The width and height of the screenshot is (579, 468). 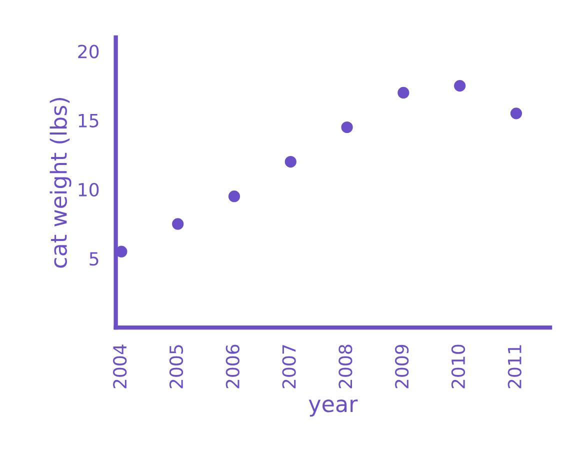 I want to click on y-tick-label: 10, so click(x=88, y=189).